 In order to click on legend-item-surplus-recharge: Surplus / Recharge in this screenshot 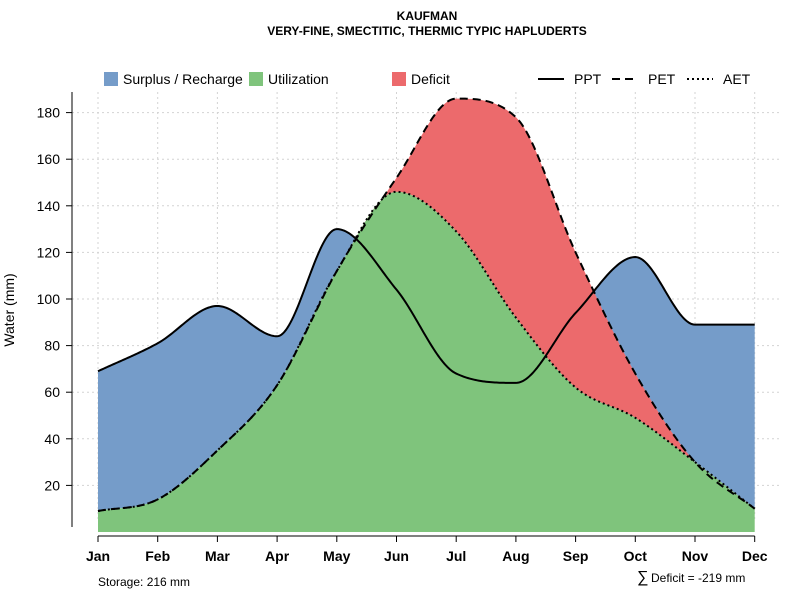, I will do `click(173, 79)`.